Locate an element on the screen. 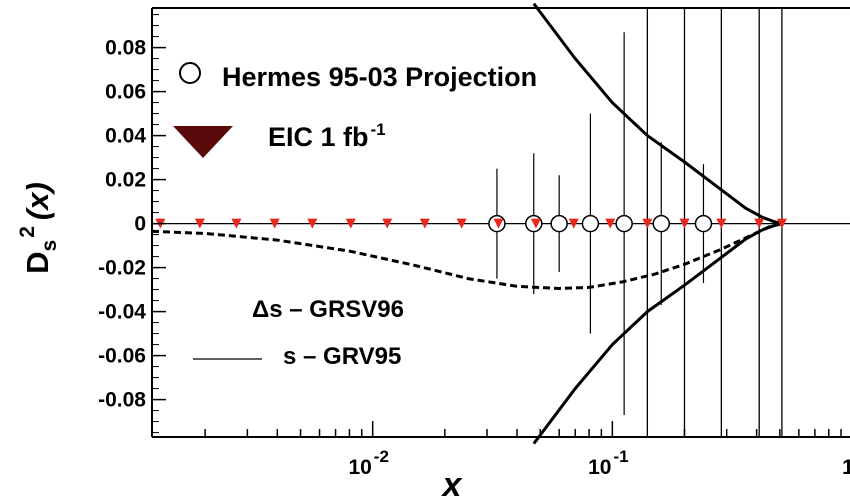 This screenshot has width=850, height=499. svg-text: Ds2(x) is located at coordinates (38, 228).